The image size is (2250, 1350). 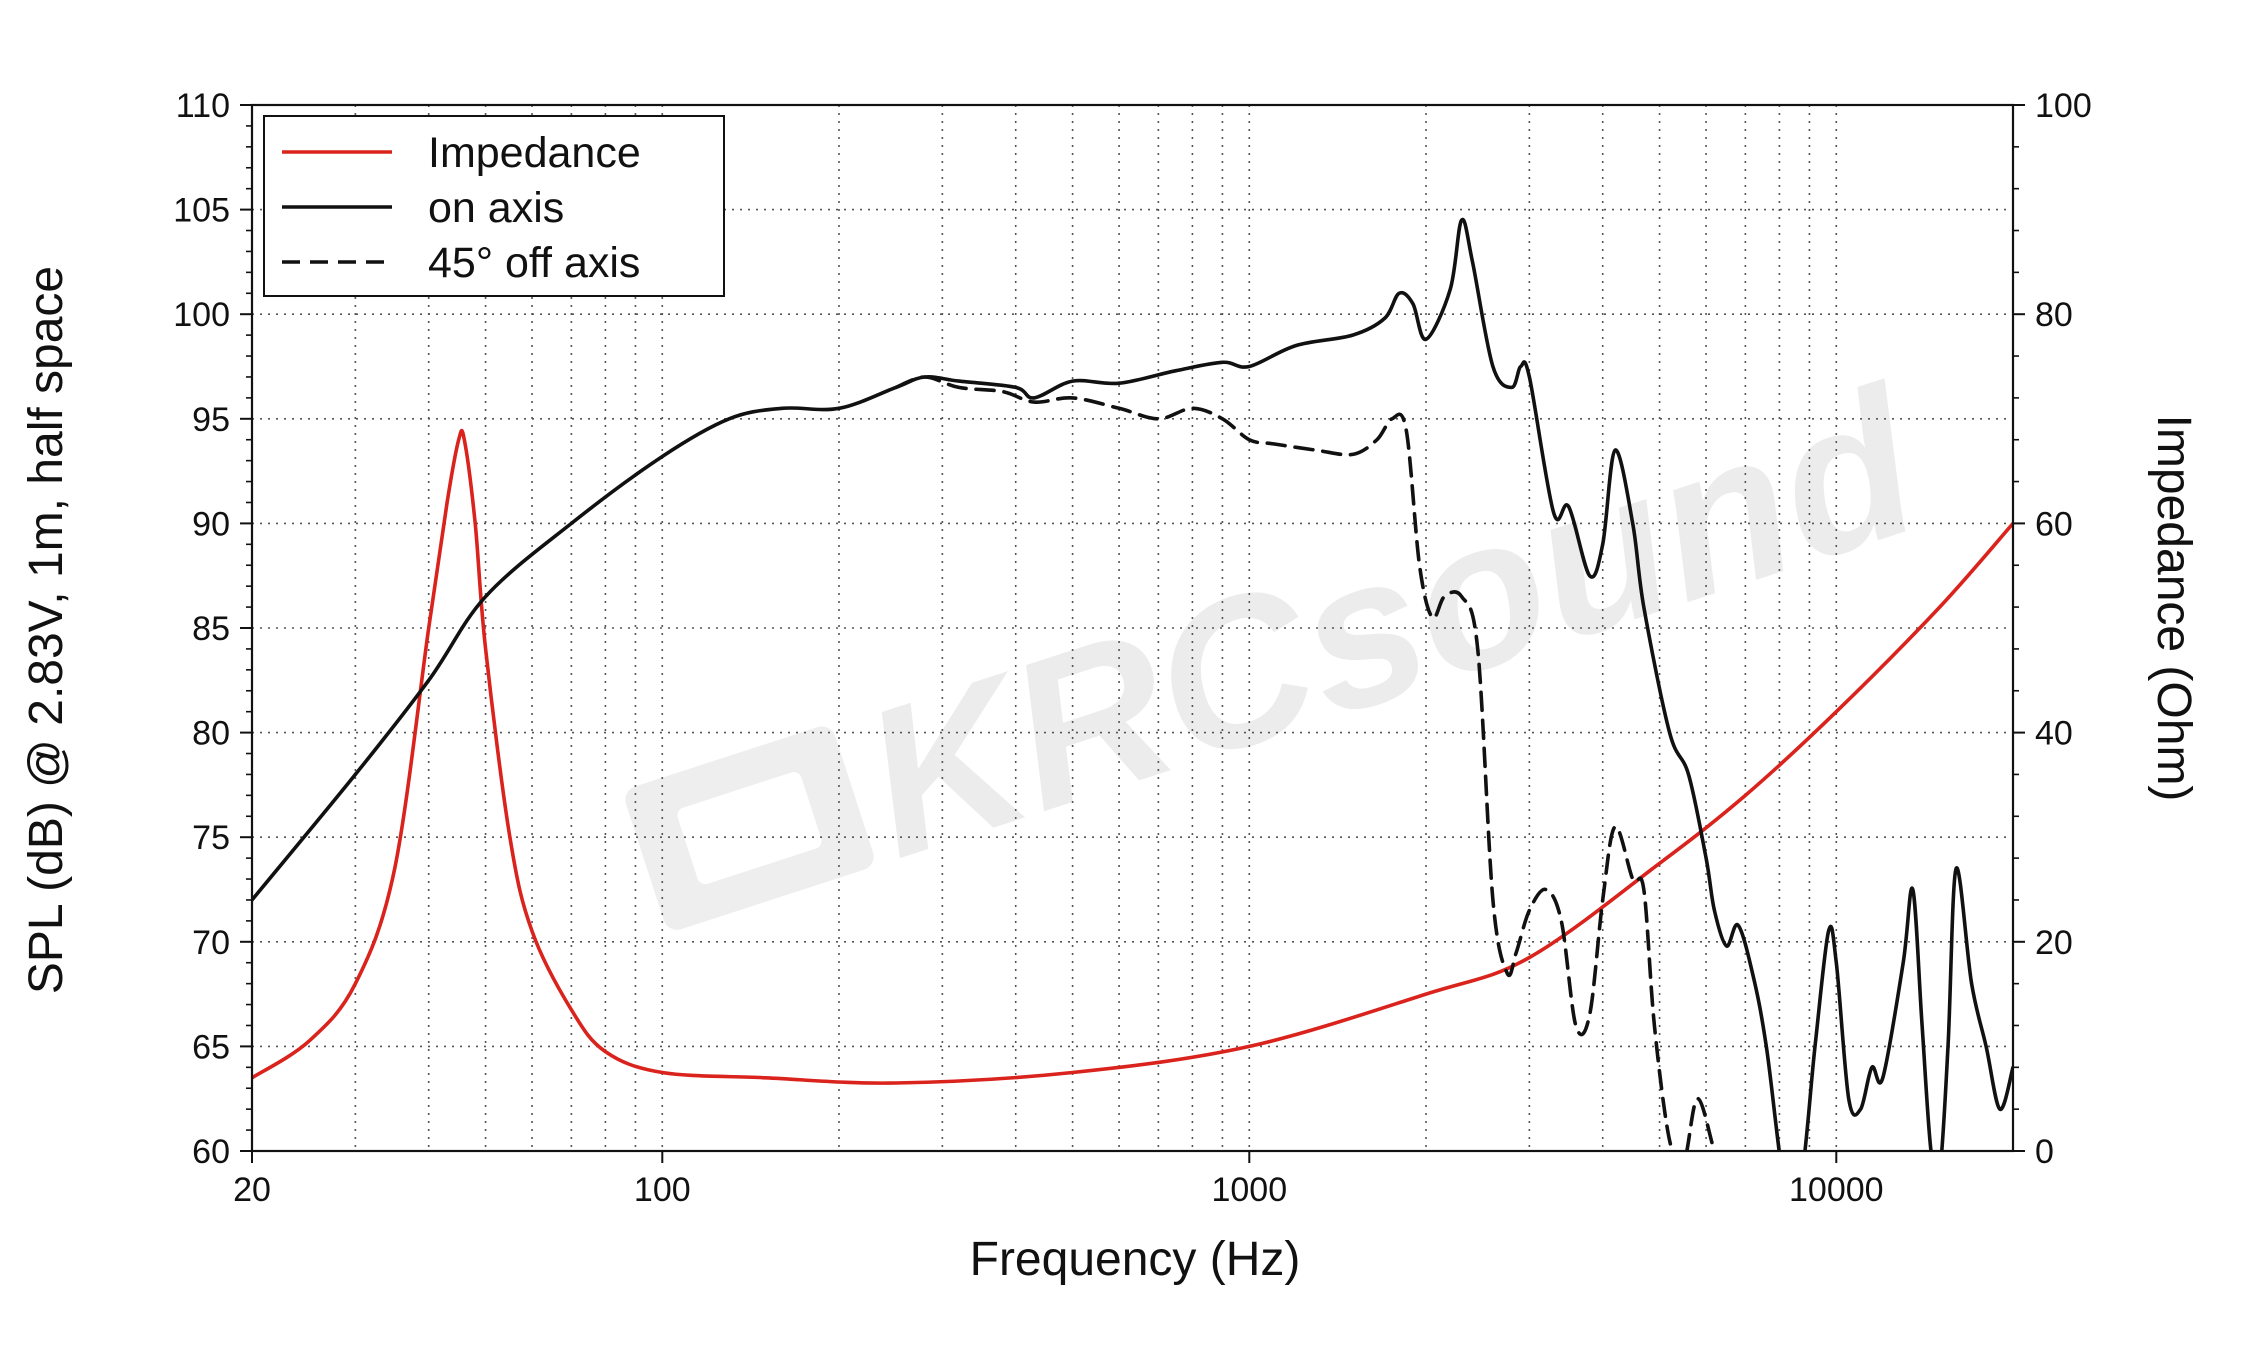 What do you see at coordinates (1249, 1190) in the screenshot?
I see `x-tick-label: 1000` at bounding box center [1249, 1190].